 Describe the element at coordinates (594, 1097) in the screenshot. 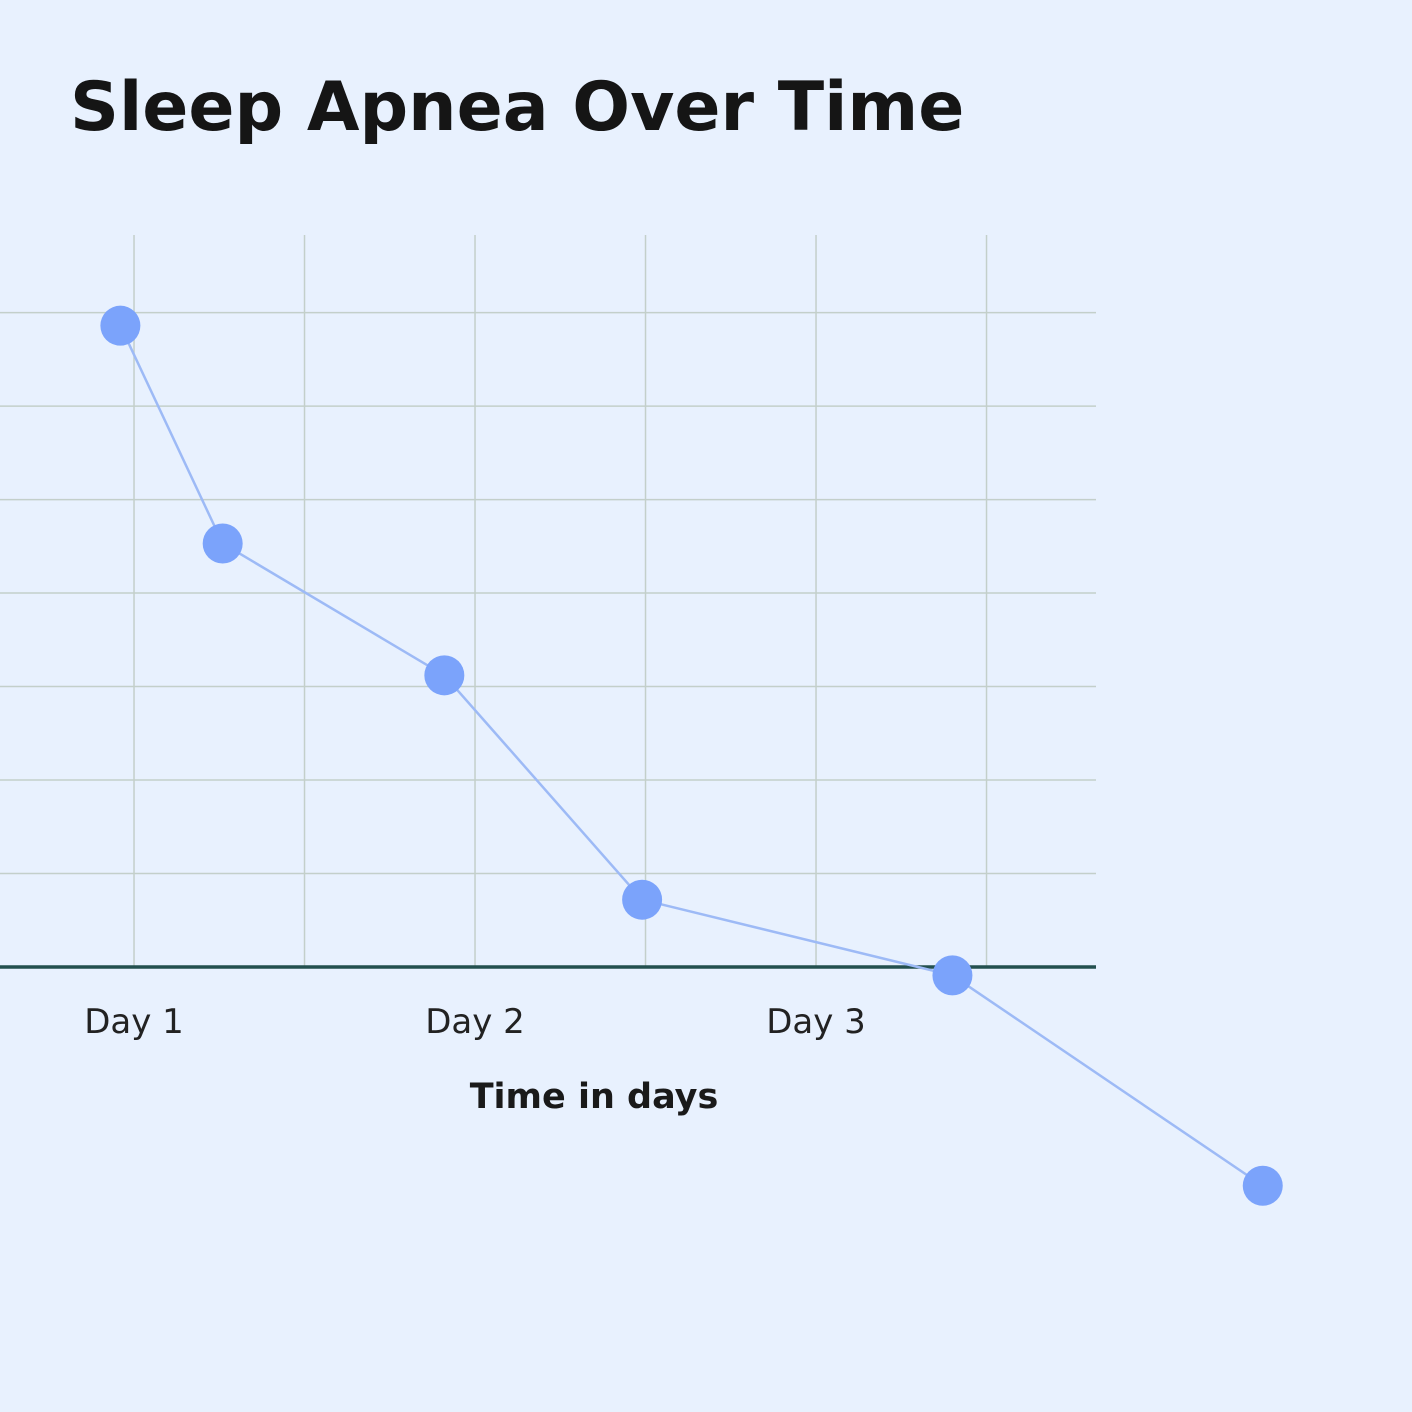

I see `x-axis-label: Time in days` at that location.